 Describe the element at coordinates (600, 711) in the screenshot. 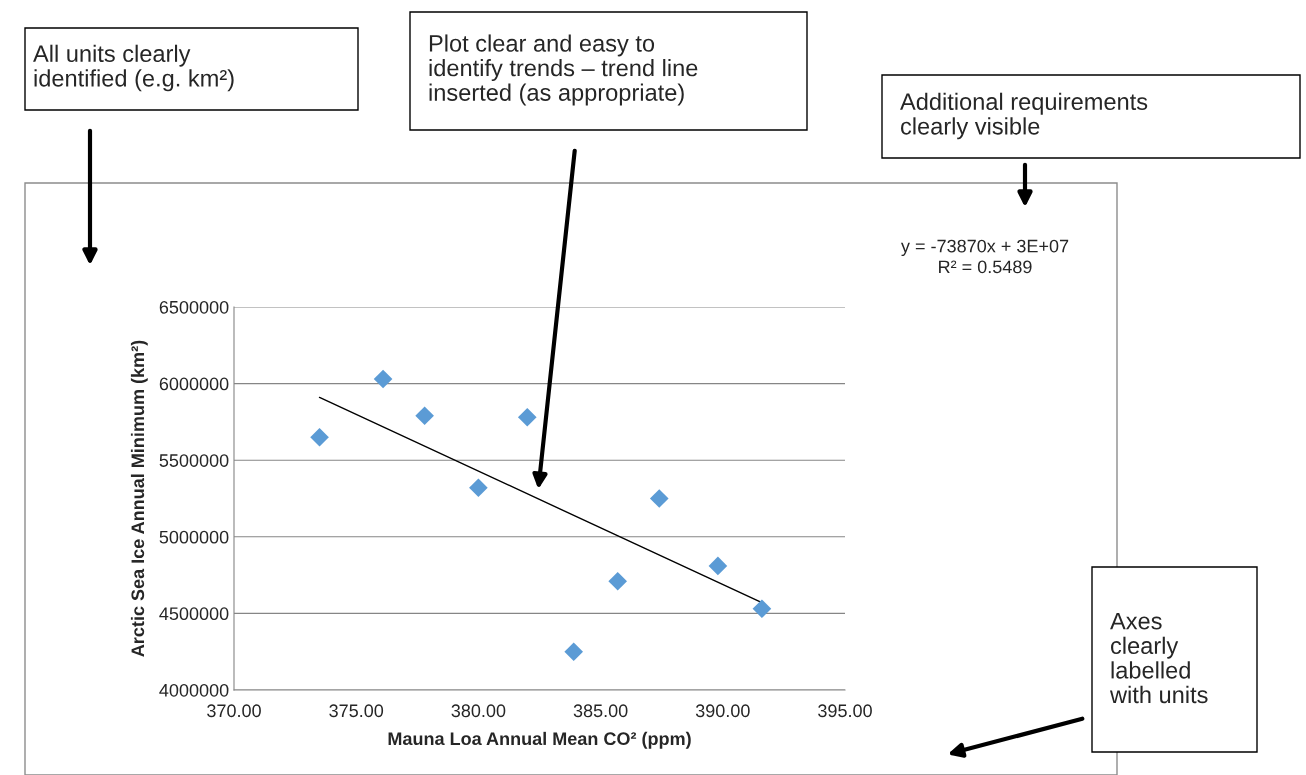

I see `x-tick-label: 385.00` at that location.